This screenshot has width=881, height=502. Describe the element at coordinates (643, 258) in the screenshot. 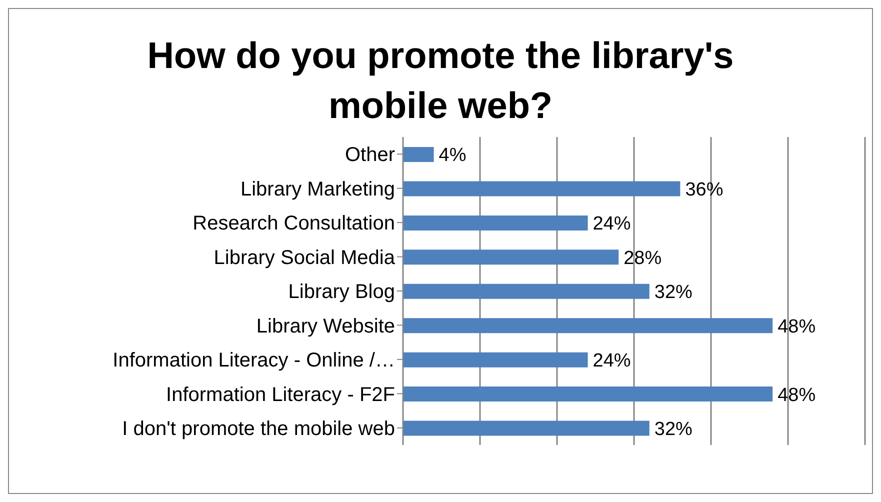

I see `data-label: 28%` at that location.